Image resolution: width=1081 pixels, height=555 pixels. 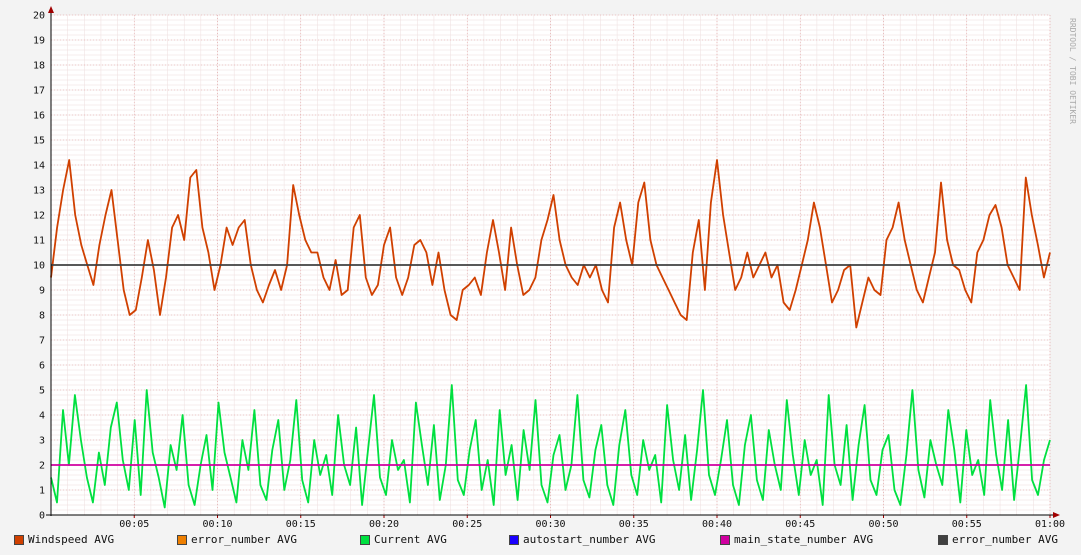 I want to click on x-tick-label: 00:55, so click(x=967, y=524).